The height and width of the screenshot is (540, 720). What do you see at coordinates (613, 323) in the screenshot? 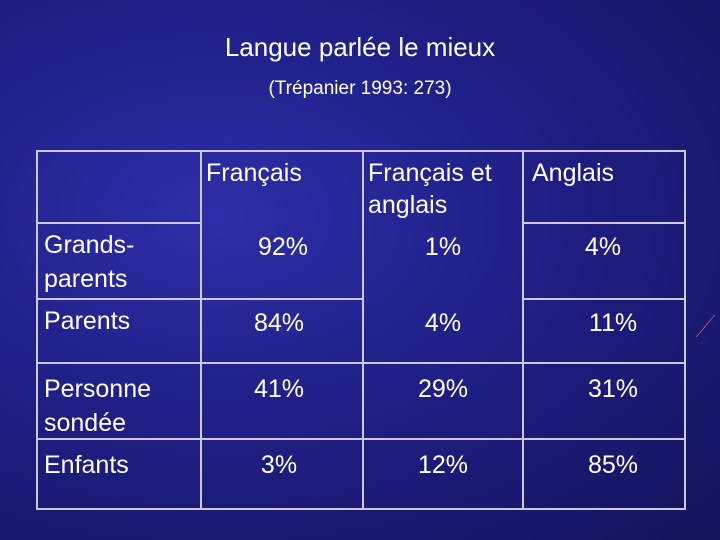
I see `cell-value: 11%` at bounding box center [613, 323].